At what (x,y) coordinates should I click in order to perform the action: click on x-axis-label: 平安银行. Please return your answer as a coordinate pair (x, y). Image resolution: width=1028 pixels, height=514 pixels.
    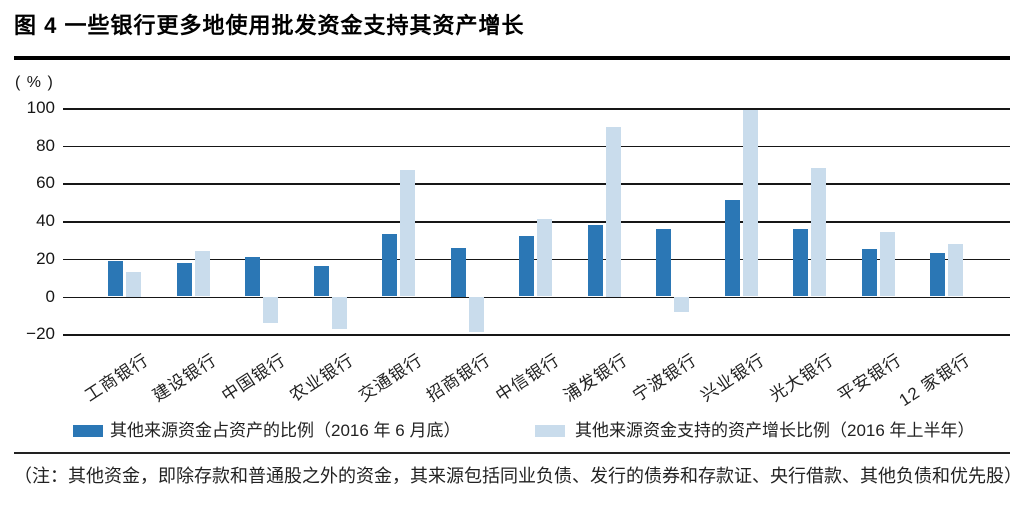
    Looking at the image, I should click on (870, 378).